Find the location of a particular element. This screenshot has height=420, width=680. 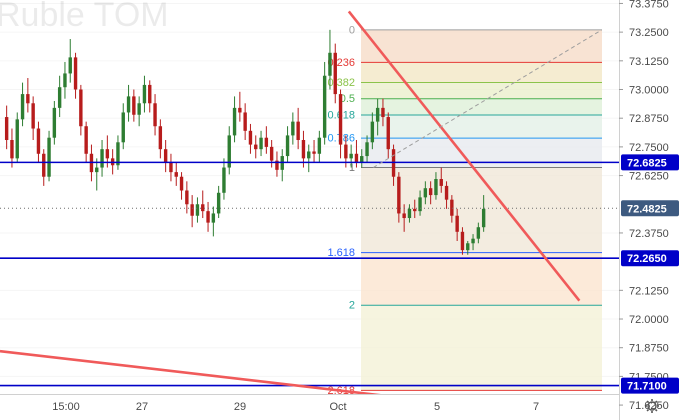

price-tick-label: 73.1250 is located at coordinates (649, 62).